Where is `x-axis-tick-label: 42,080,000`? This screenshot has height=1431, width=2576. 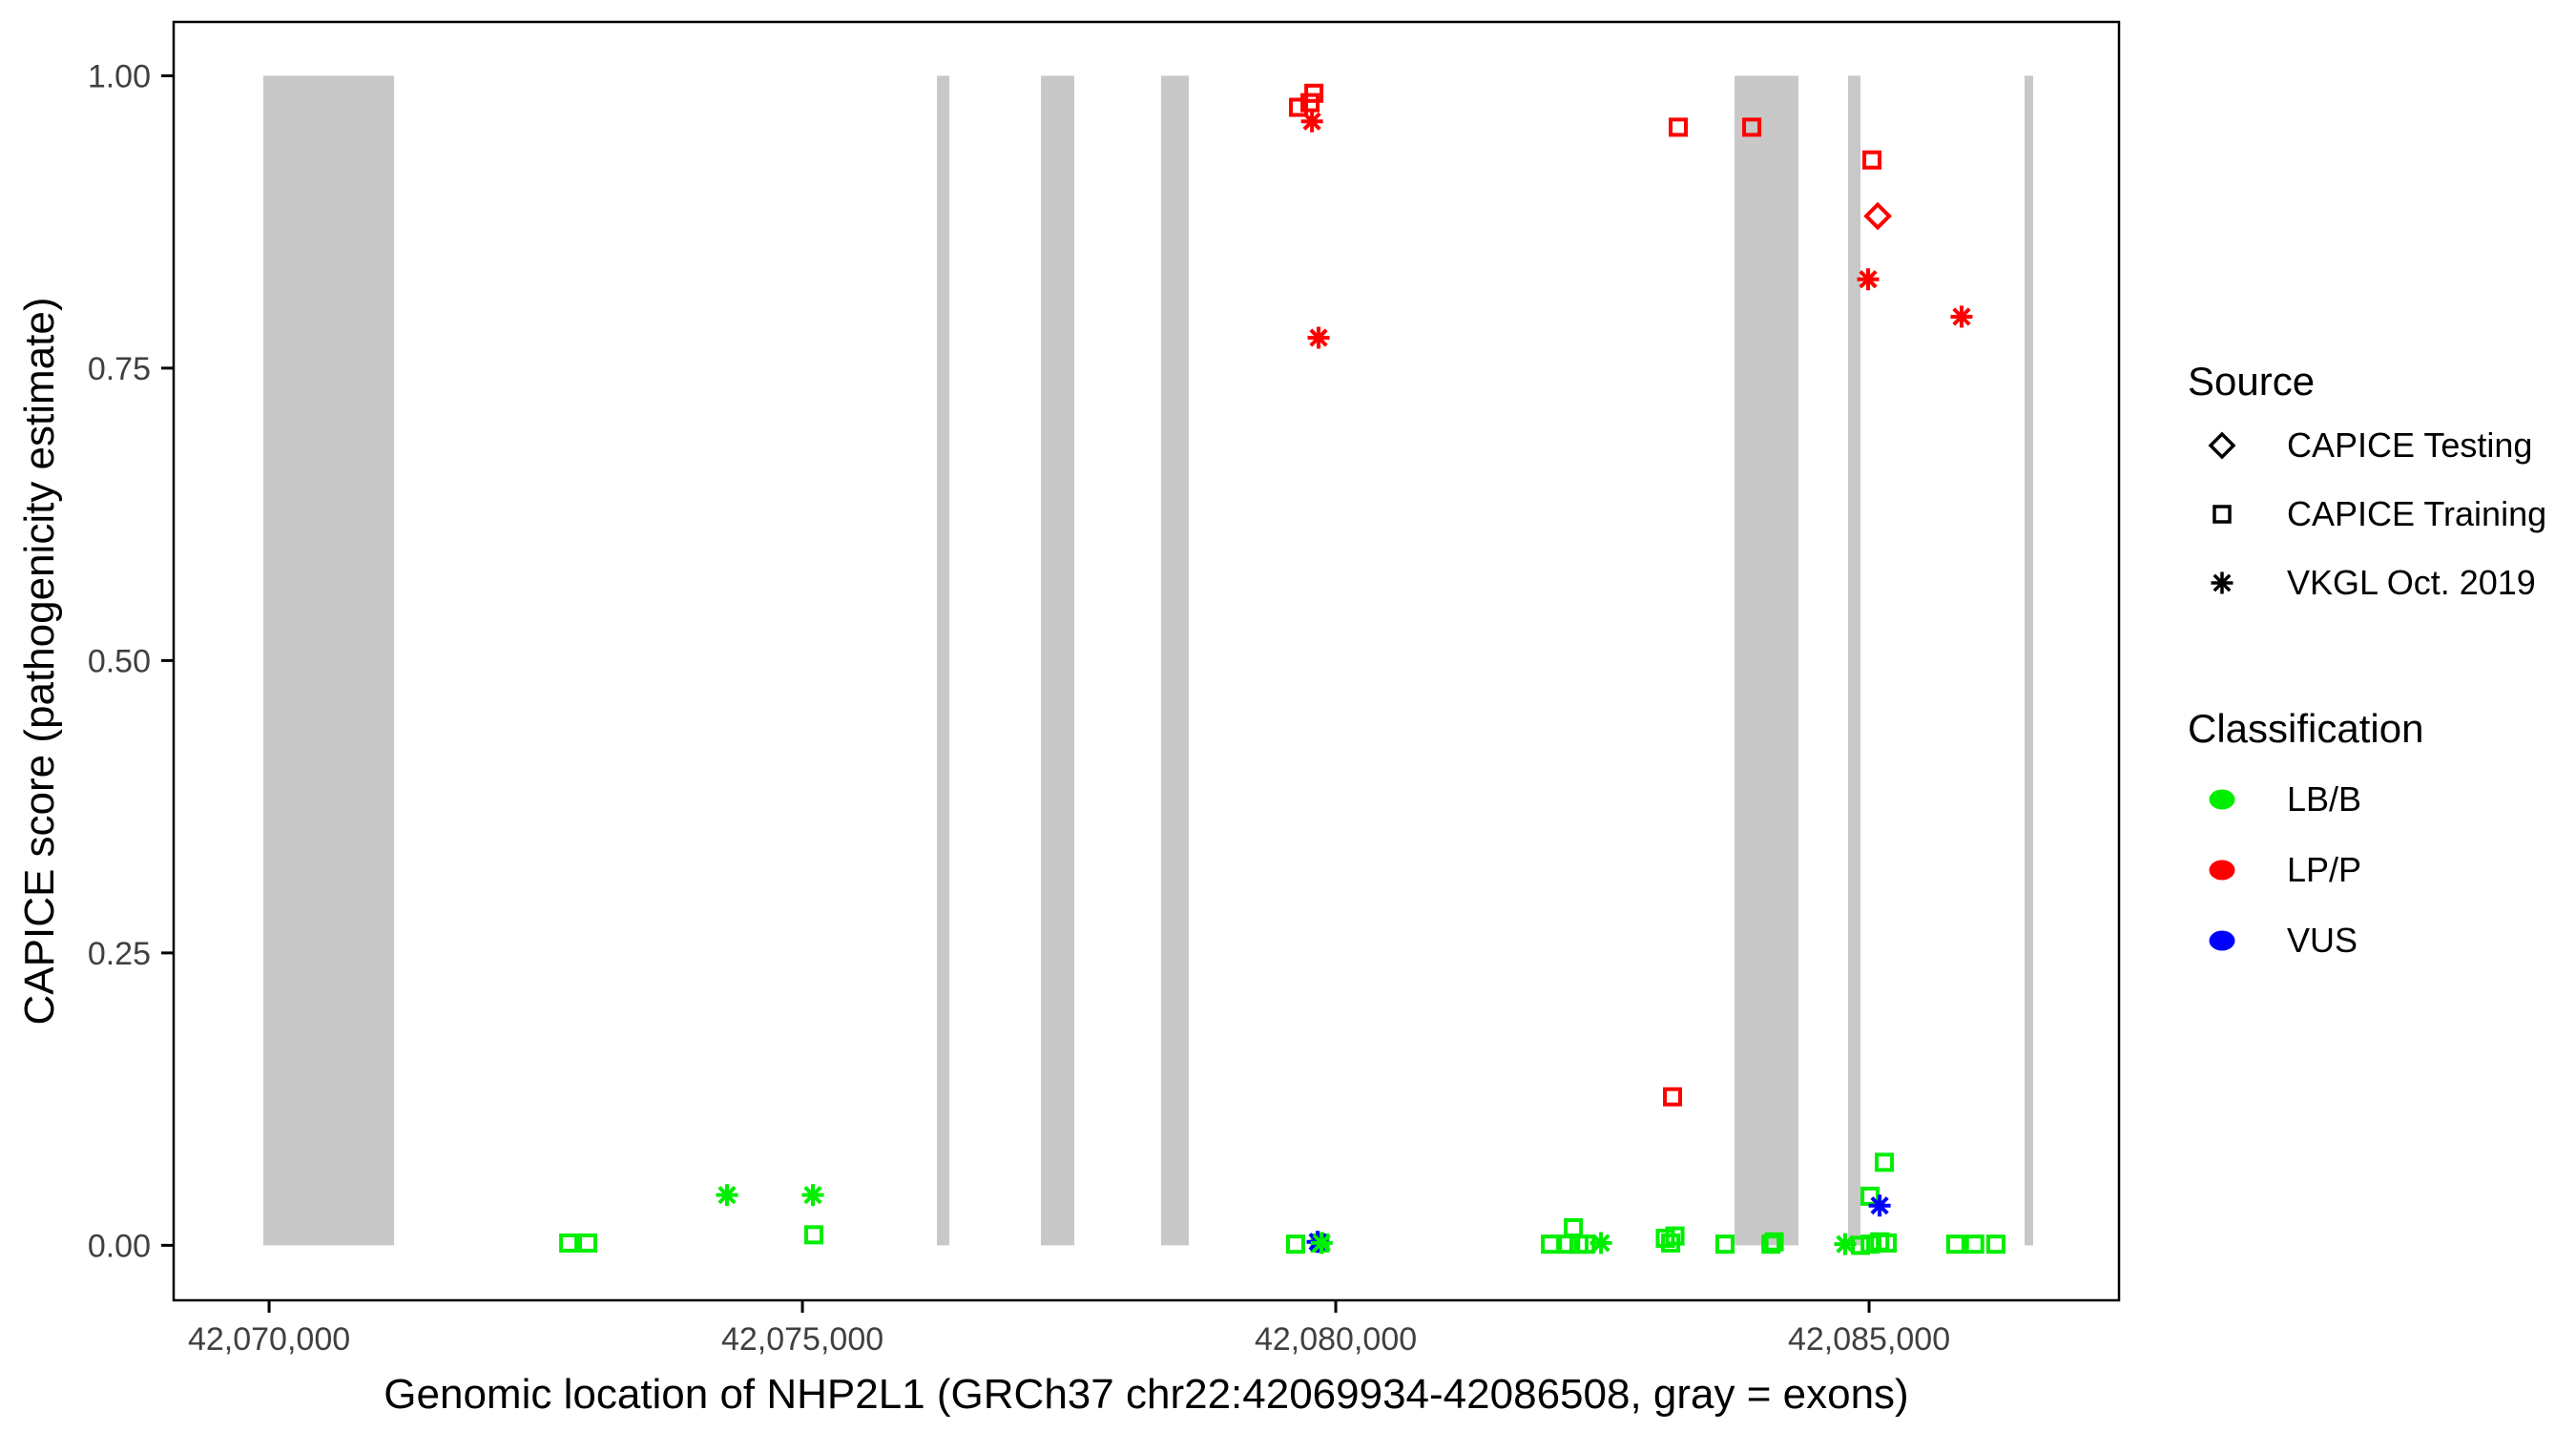
x-axis-tick-label: 42,080,000 is located at coordinates (1336, 1340).